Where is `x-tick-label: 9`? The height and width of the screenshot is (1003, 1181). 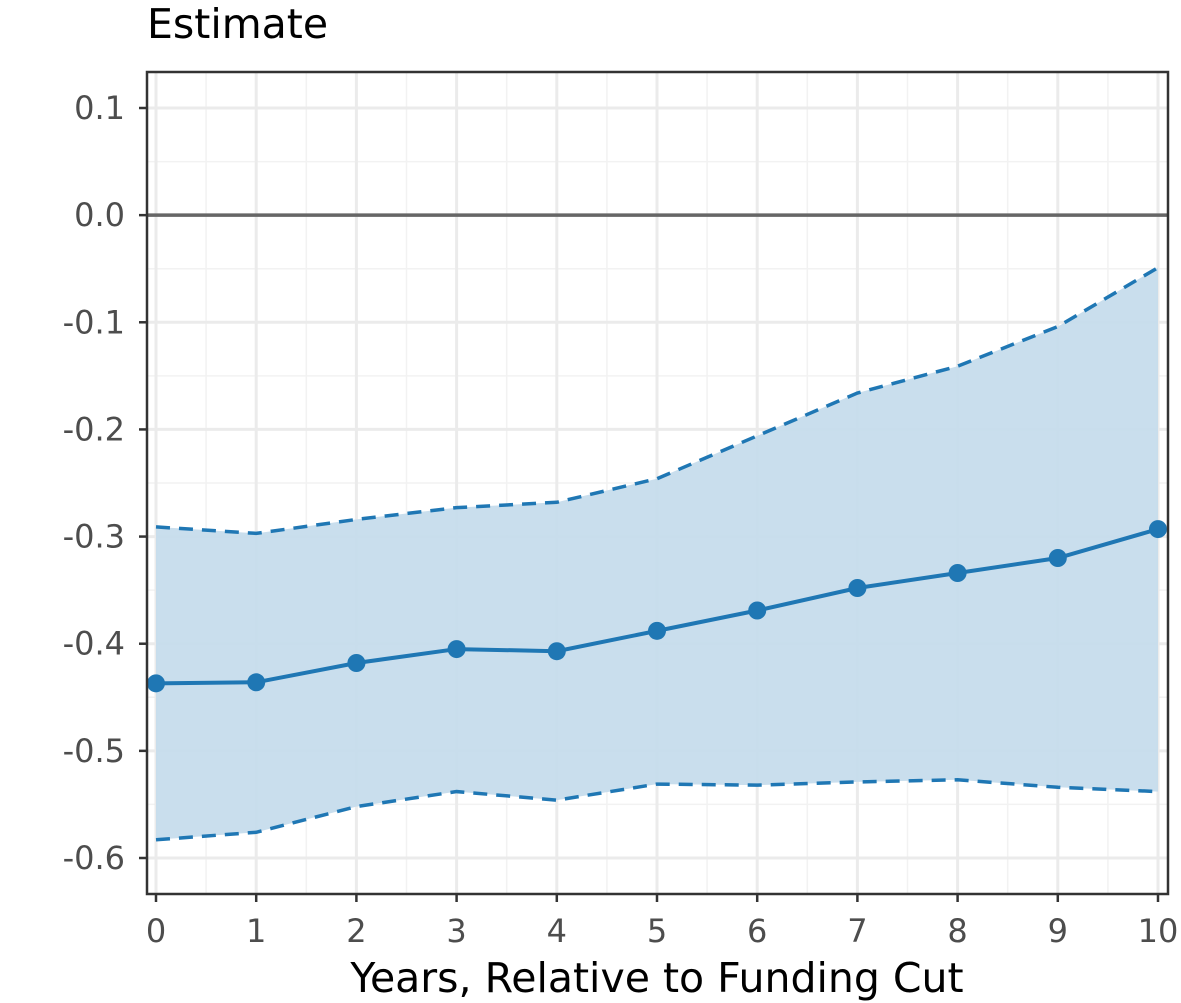
x-tick-label: 9 is located at coordinates (1058, 931).